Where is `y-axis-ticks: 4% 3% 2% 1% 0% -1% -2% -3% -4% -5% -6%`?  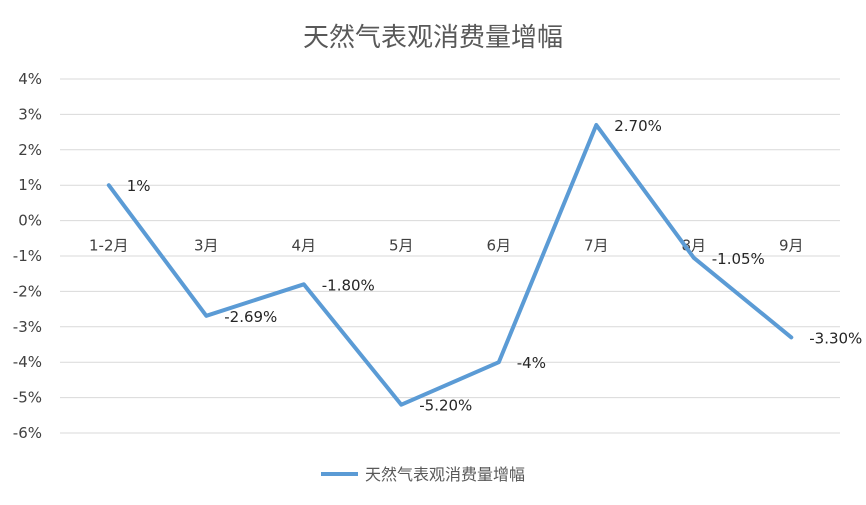 y-axis-ticks: 4% 3% 2% 1% 0% -1% -2% -3% -4% -5% -6% is located at coordinates (27, 256).